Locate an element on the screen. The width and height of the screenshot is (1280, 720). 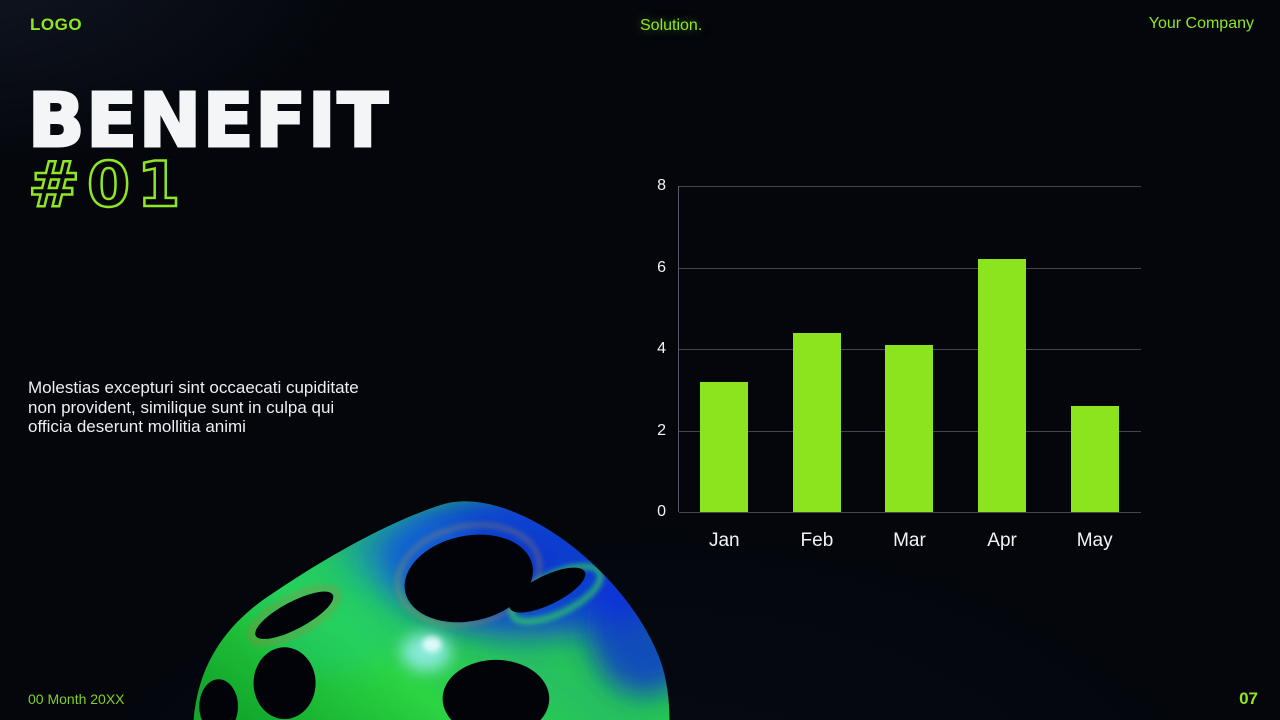
footer-date: 00 Month 20XX is located at coordinates (76, 699).